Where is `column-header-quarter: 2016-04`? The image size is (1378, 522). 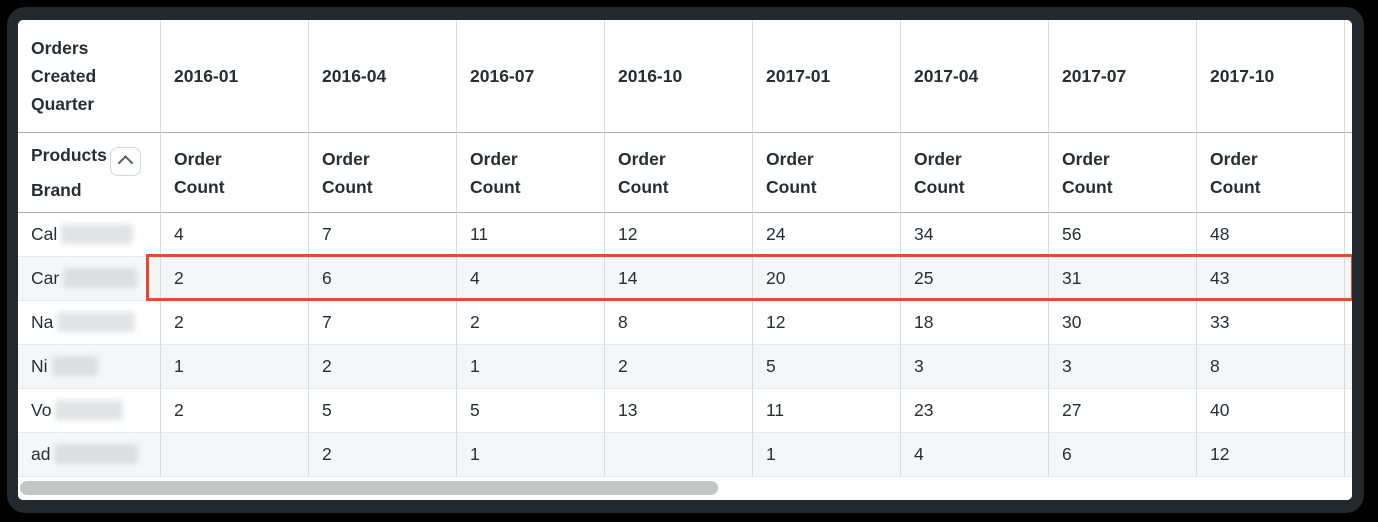
column-header-quarter: 2016-04 is located at coordinates (383, 76).